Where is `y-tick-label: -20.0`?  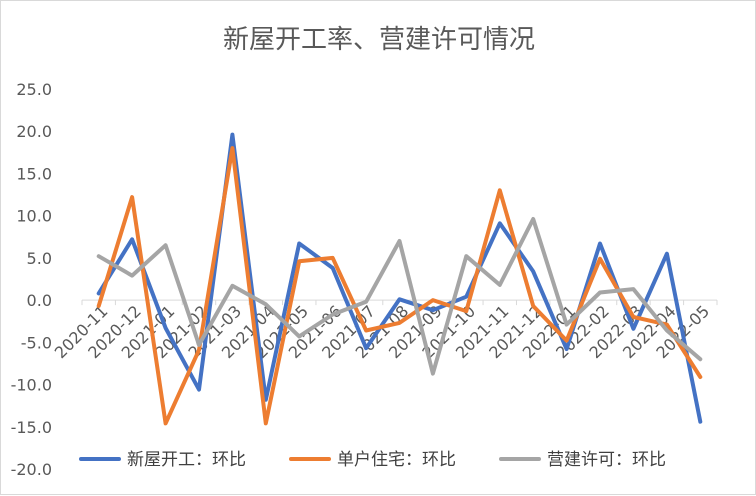
y-tick-label: -20.0 is located at coordinates (31, 469).